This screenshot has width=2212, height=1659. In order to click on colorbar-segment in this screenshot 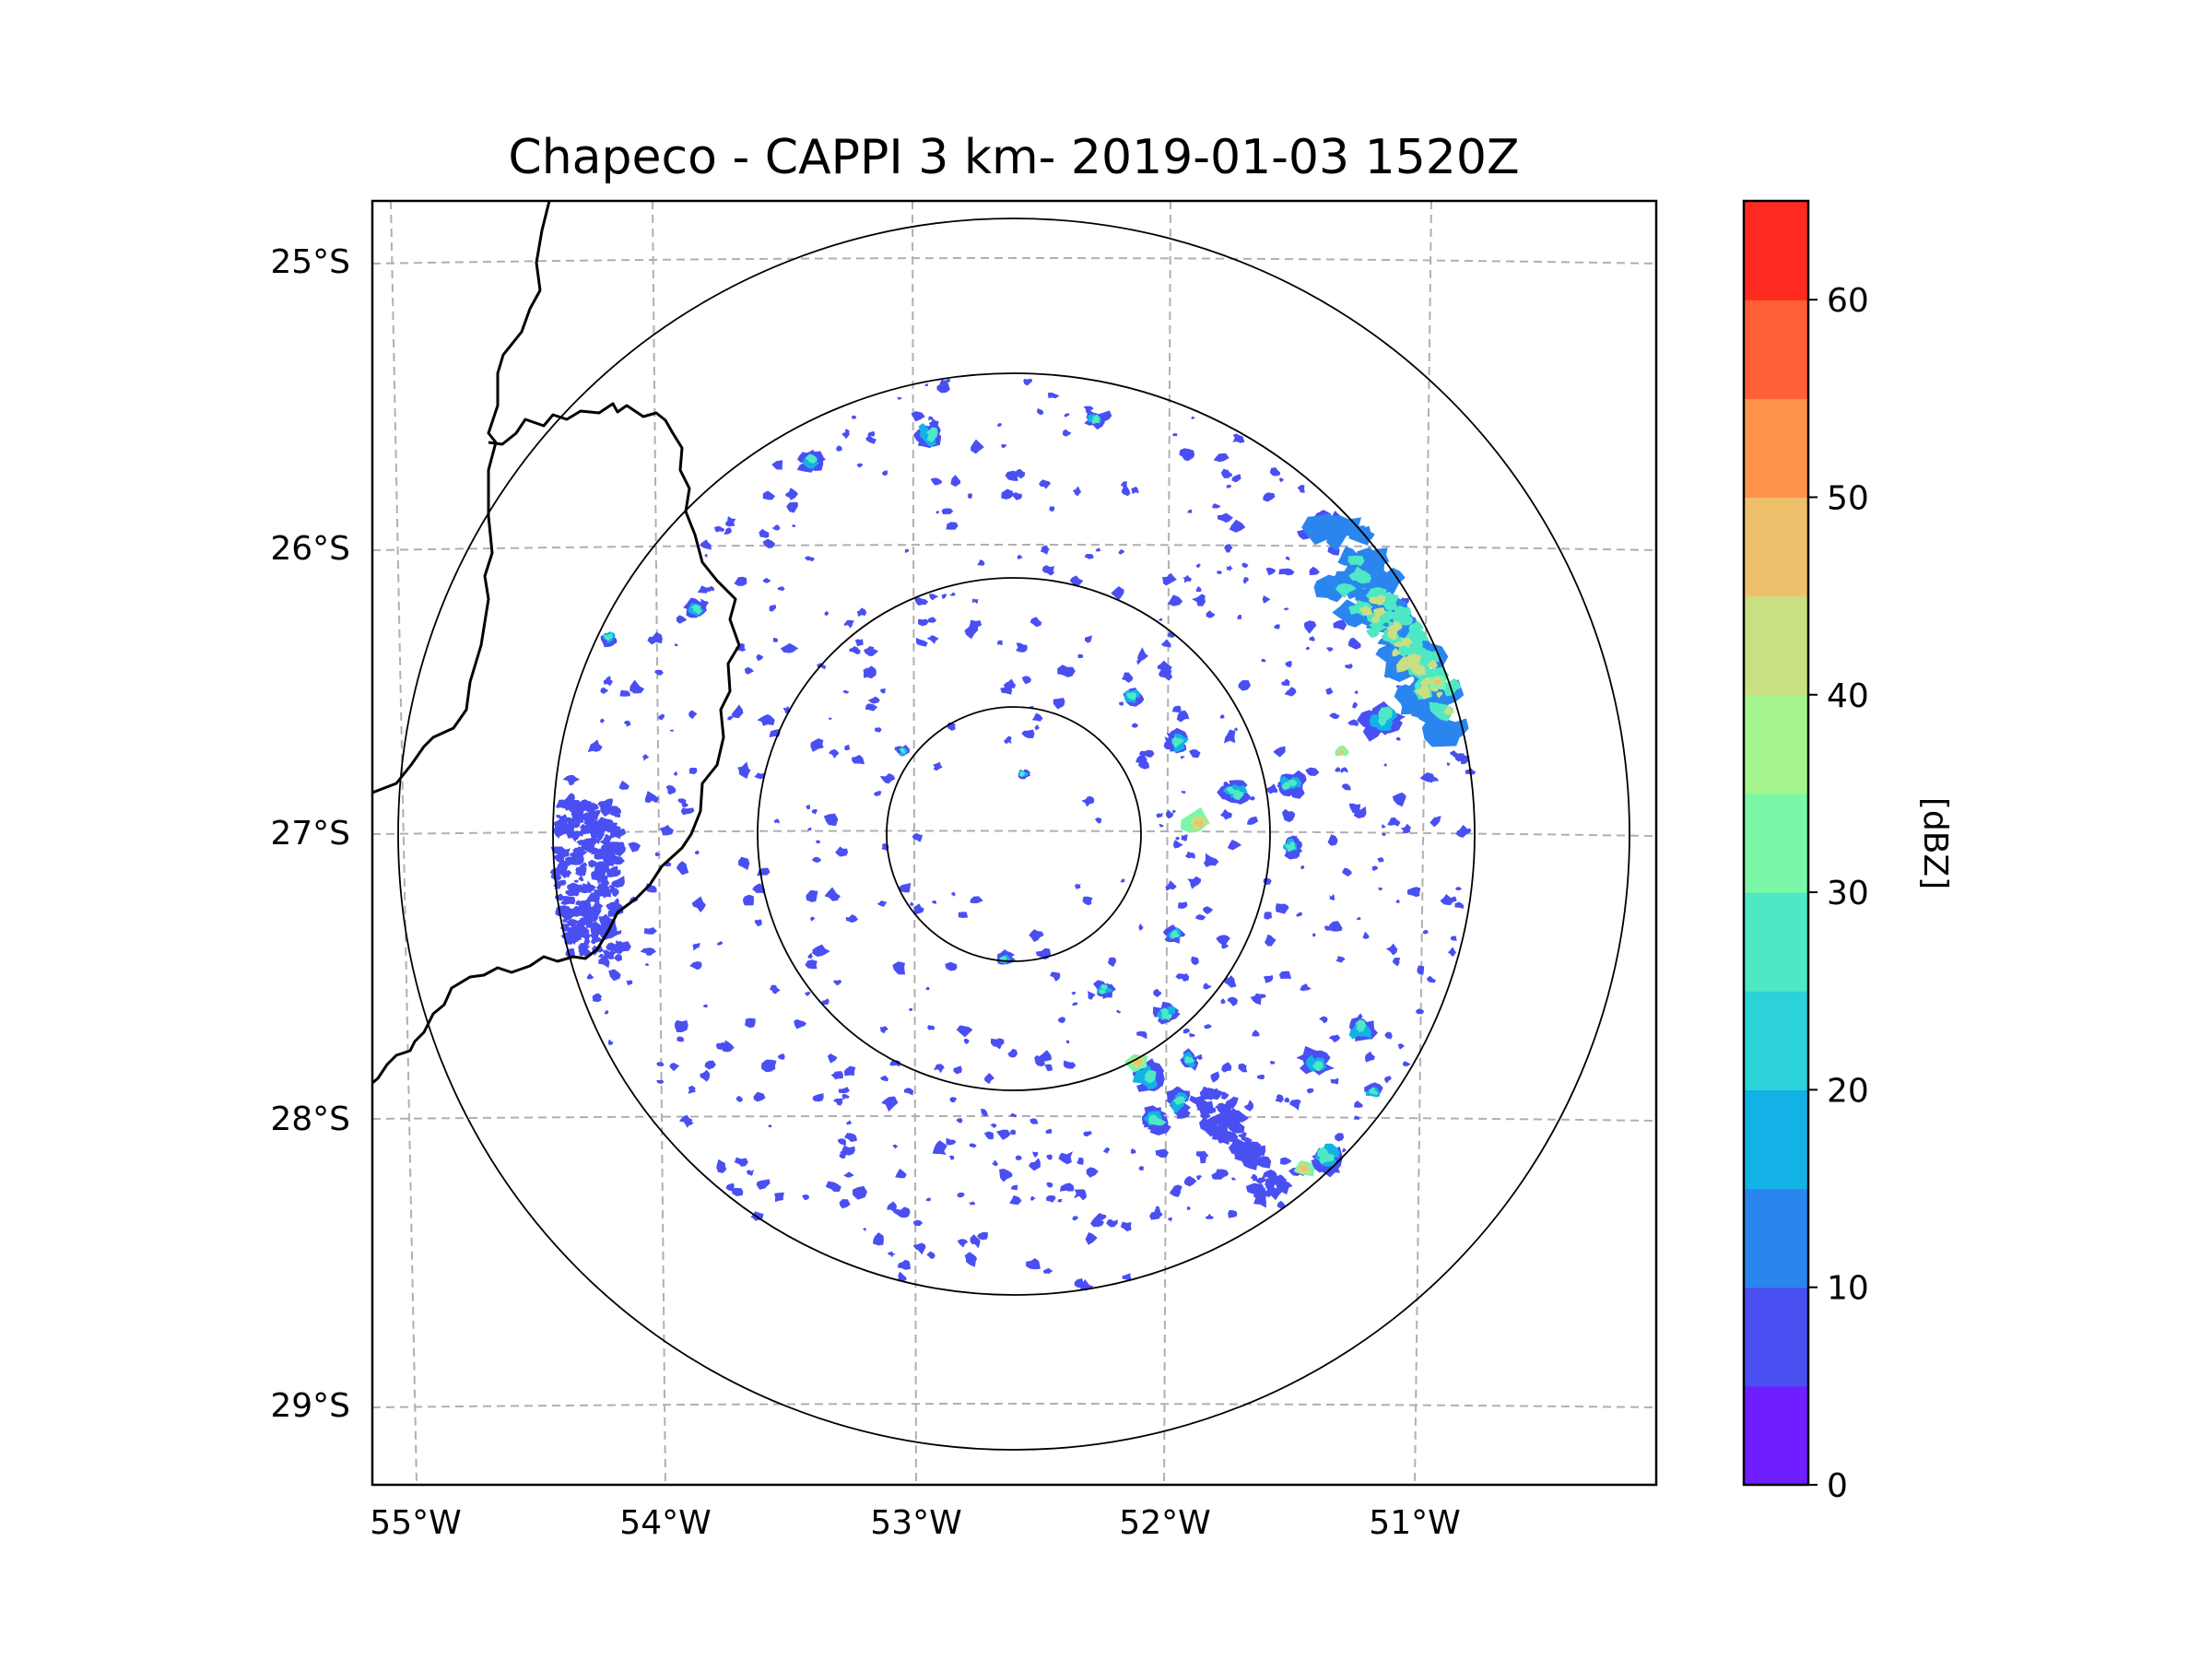, I will do `click(1776, 1139)`.